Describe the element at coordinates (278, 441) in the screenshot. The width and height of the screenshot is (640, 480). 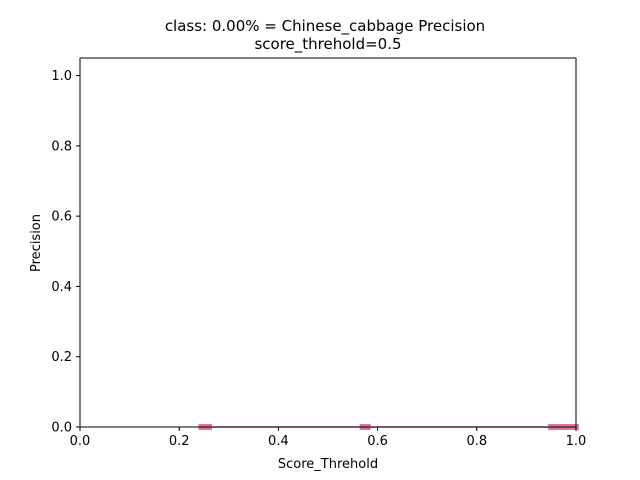
I see `x-tick-label: 0.4` at that location.